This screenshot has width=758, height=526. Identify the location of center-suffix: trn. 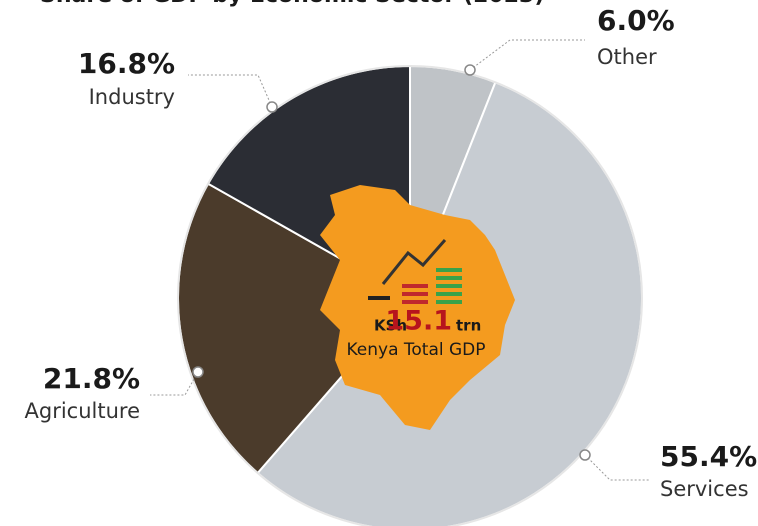
(468, 326).